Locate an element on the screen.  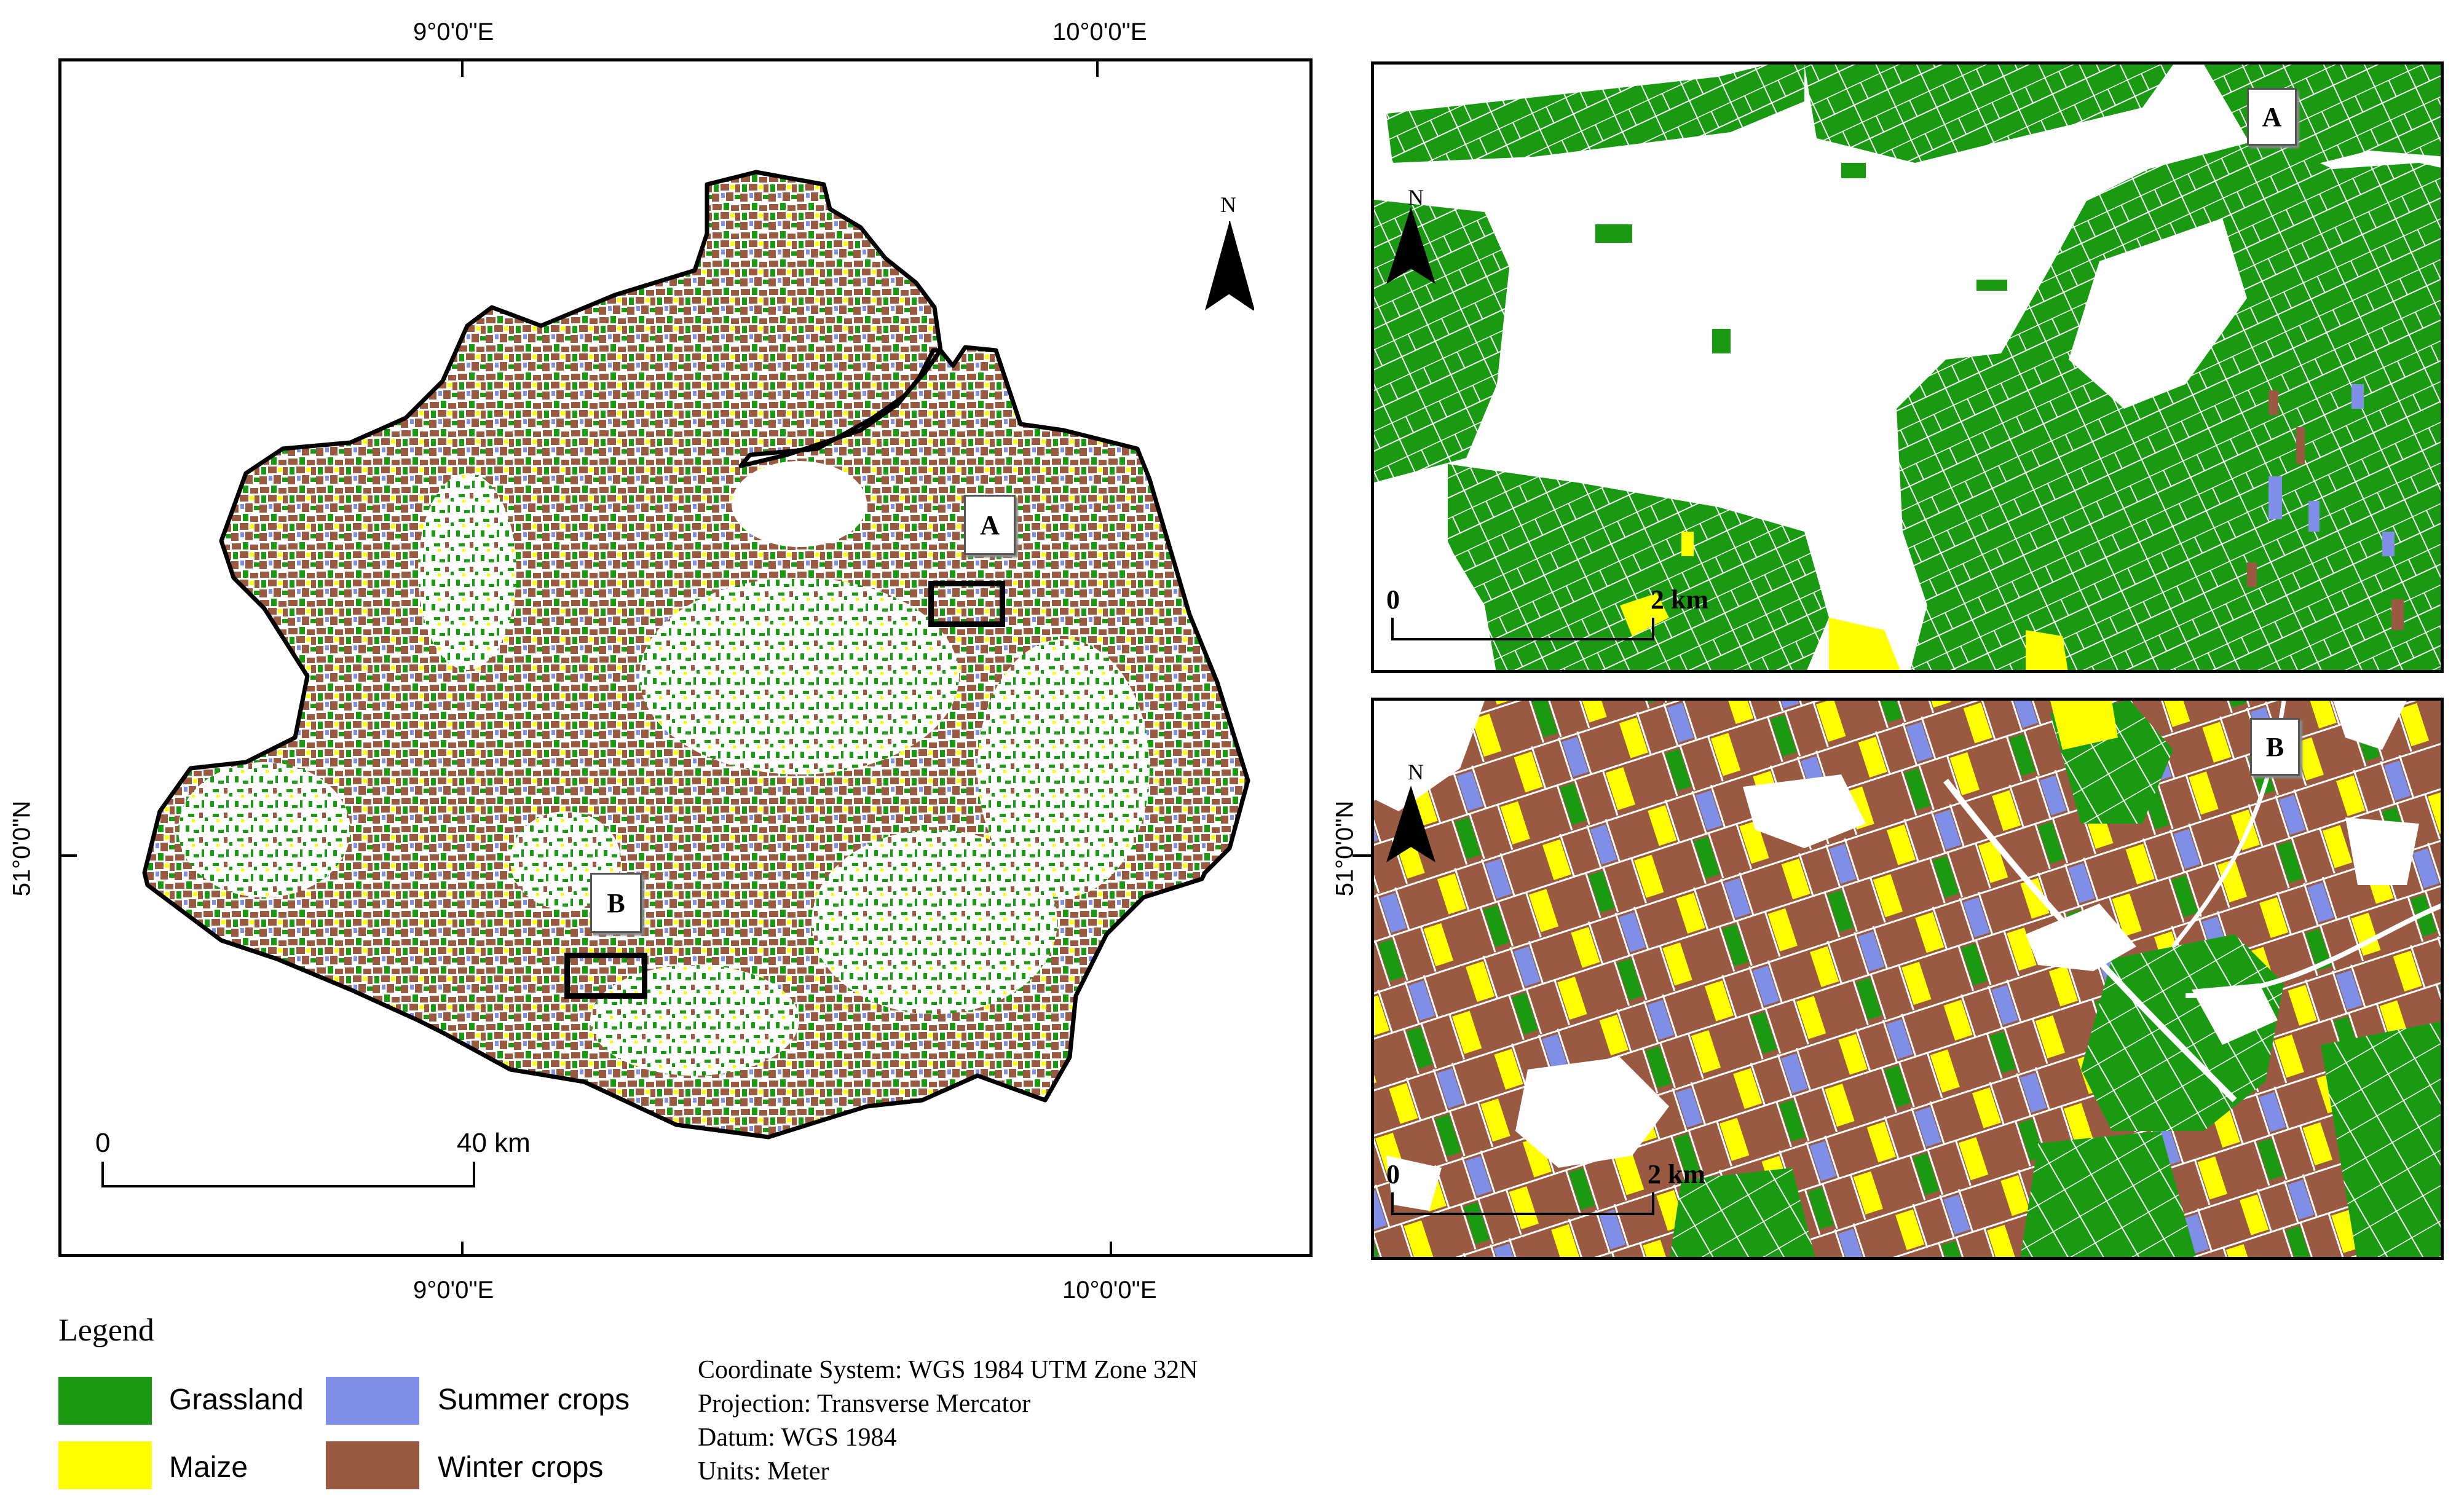
extent-box-b is located at coordinates (605, 976).